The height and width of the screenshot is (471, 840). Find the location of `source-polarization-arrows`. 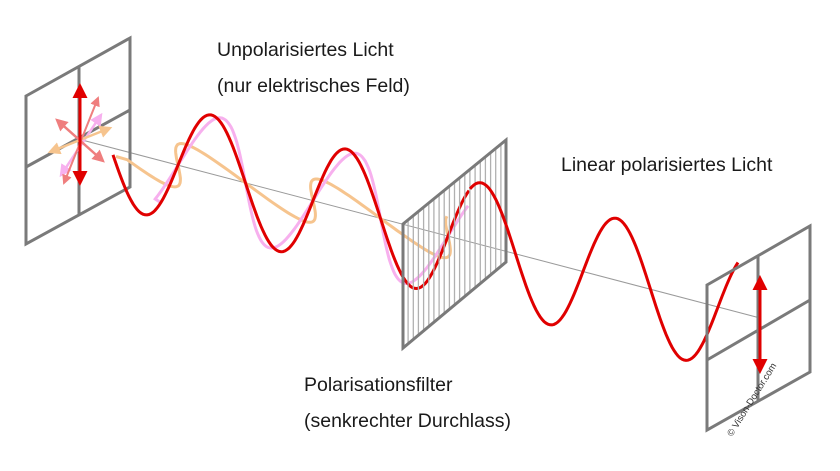

source-polarization-arrows is located at coordinates (80, 134).